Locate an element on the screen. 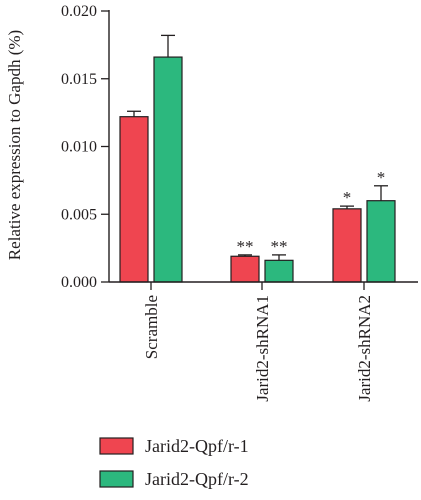 This screenshot has height=500, width=421. x-category-label: Jarid2-shRNA2 is located at coordinates (364, 348).